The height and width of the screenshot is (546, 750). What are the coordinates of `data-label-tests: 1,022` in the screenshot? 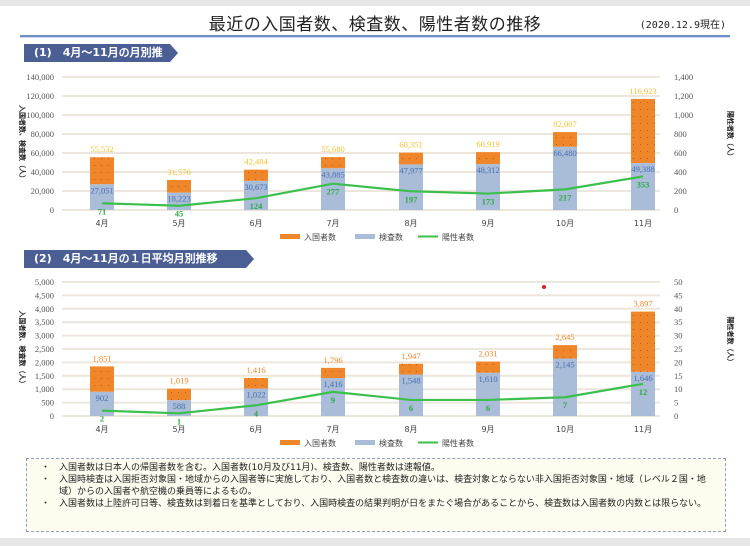 It's located at (255, 395).